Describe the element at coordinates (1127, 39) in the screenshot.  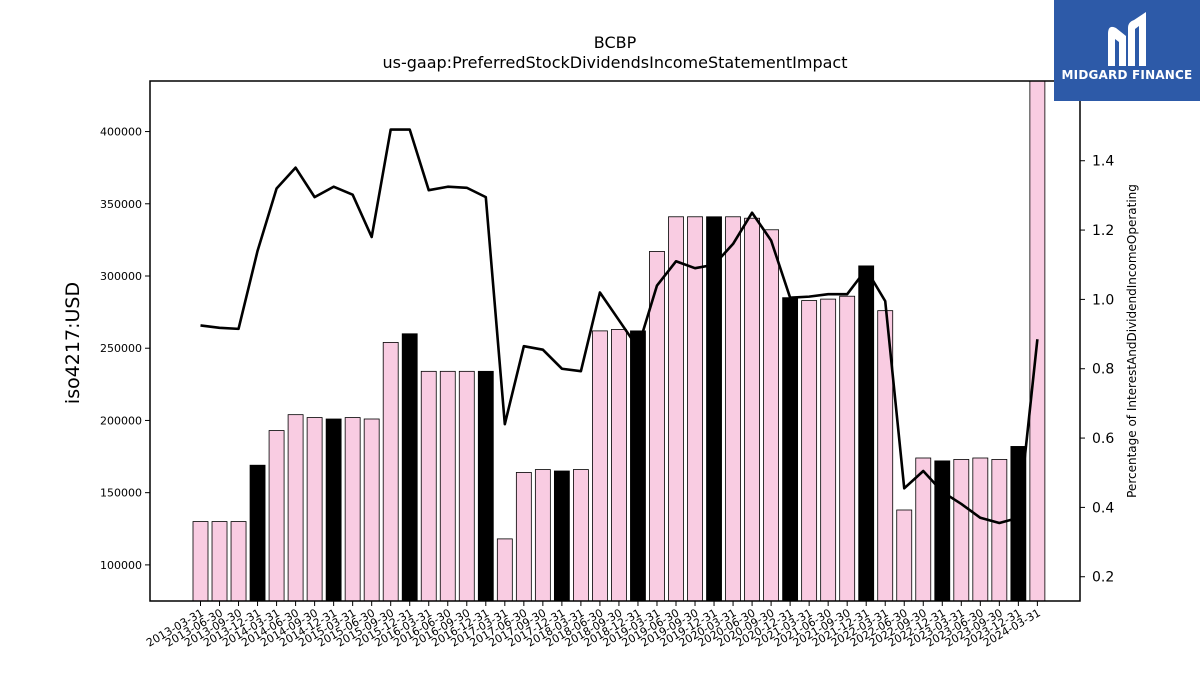
I see `midgard-m-logo-icon` at that location.